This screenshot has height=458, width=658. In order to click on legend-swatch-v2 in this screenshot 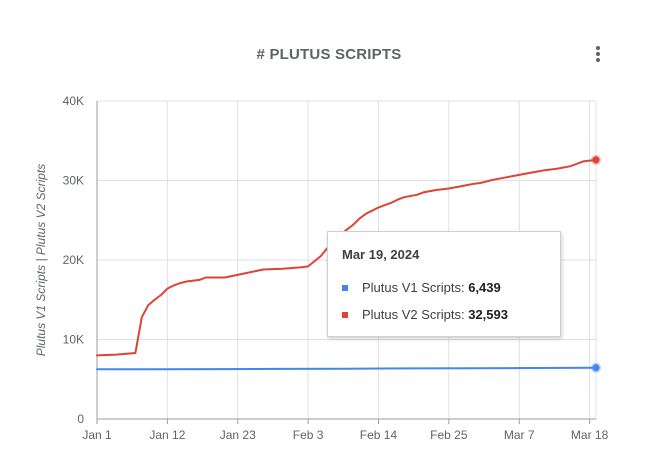, I will do `click(345, 314)`.